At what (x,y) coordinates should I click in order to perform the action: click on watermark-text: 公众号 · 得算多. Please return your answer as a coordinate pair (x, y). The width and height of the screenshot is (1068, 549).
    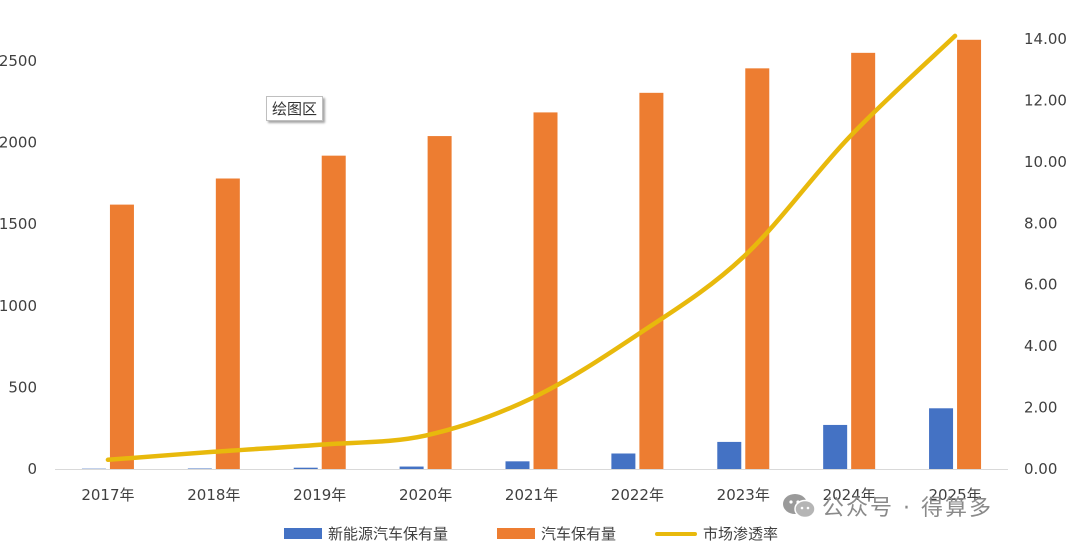
    Looking at the image, I should click on (907, 508).